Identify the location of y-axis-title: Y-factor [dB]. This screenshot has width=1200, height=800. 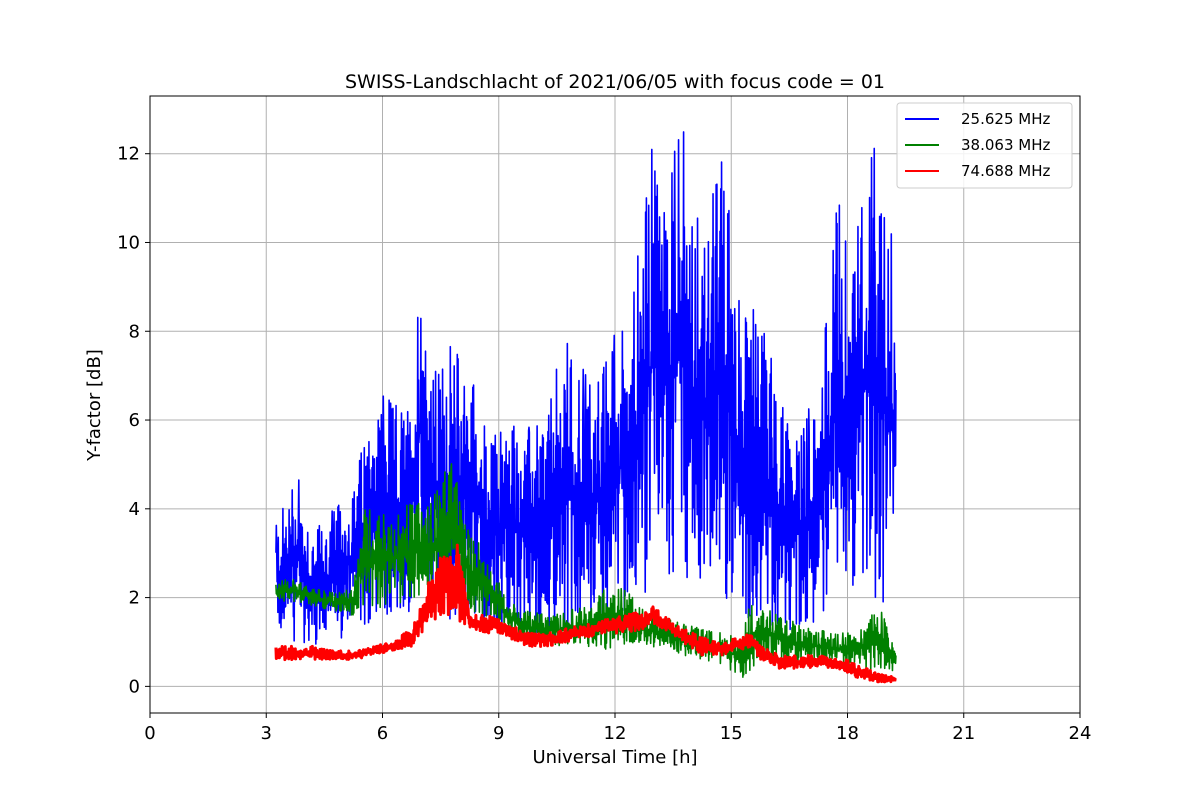
(94, 405).